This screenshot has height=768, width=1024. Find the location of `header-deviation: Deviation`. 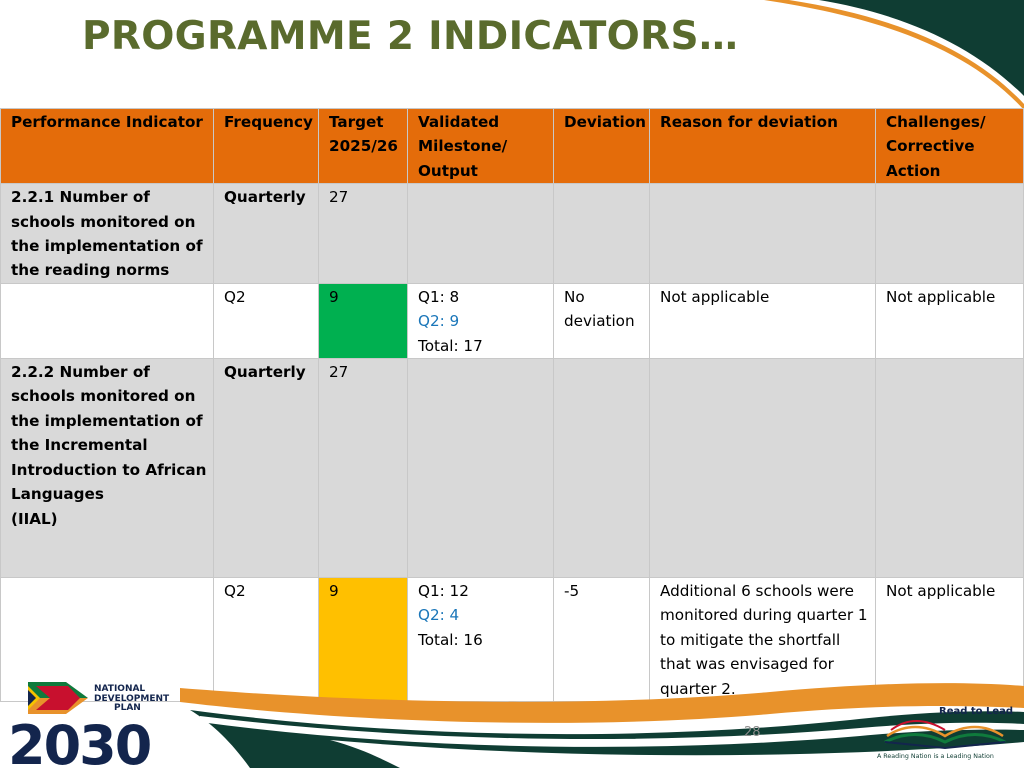

header-deviation: Deviation is located at coordinates (601, 146).